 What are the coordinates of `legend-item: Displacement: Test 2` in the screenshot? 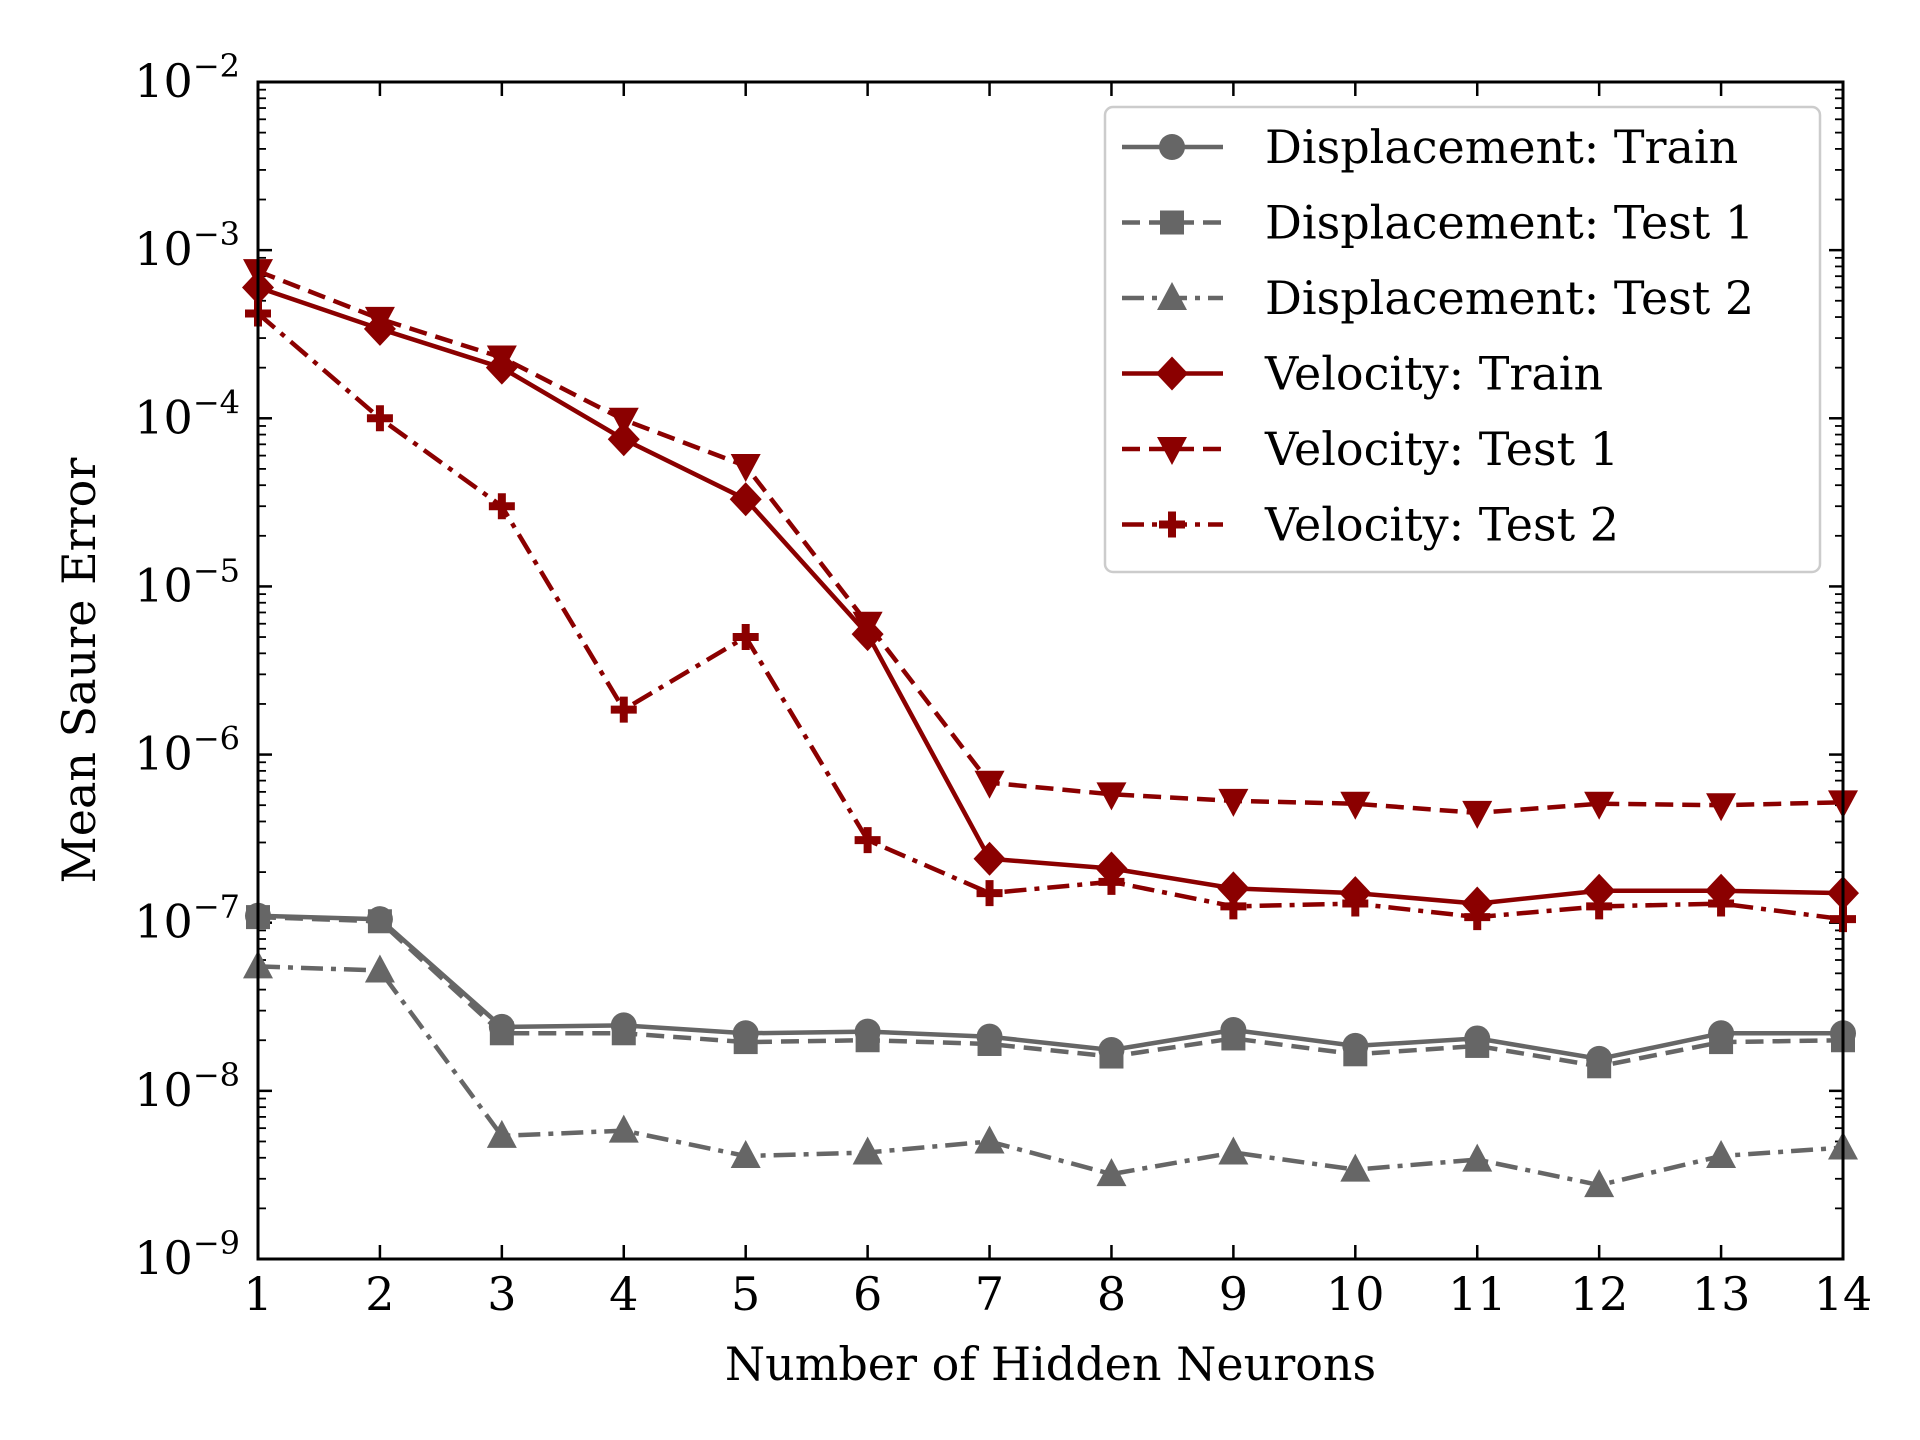 It's located at (1438, 298).